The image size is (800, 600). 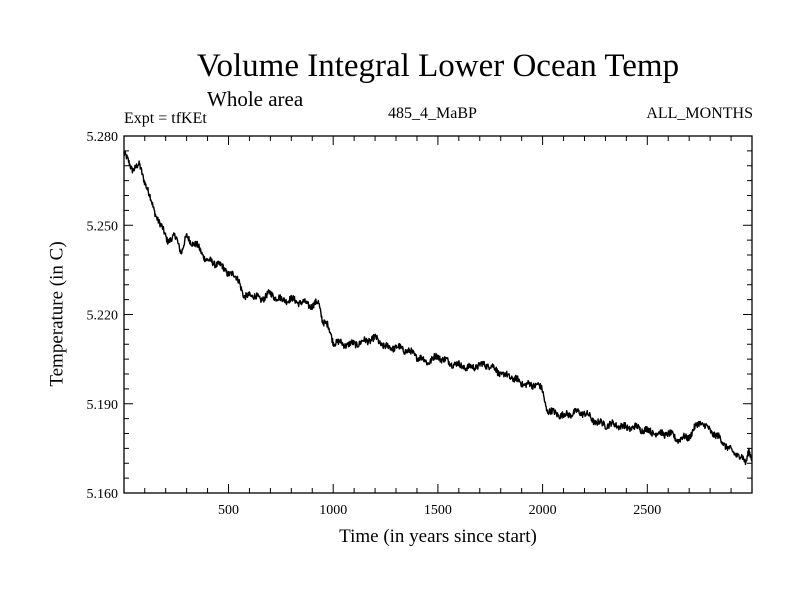 What do you see at coordinates (438, 536) in the screenshot?
I see `x-axis-label: Time (in years since start)` at bounding box center [438, 536].